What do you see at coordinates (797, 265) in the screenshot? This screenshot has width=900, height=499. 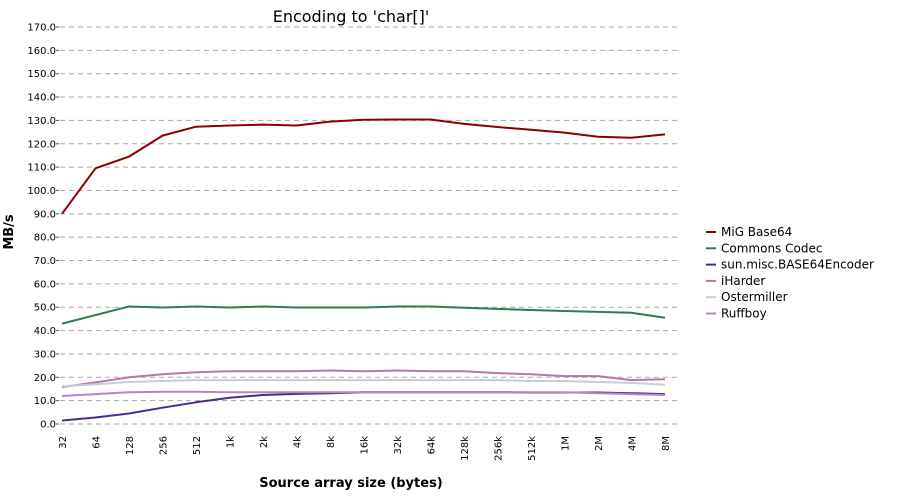 I see `legend-label: sun.misc.BASE64Encoder` at bounding box center [797, 265].